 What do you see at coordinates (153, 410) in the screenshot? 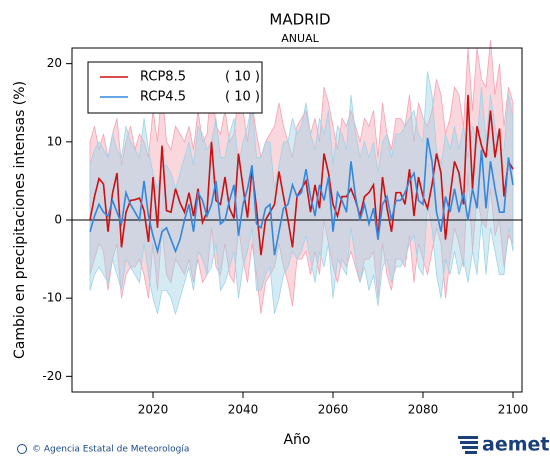
I see `x-tick-label: 2020` at bounding box center [153, 410].